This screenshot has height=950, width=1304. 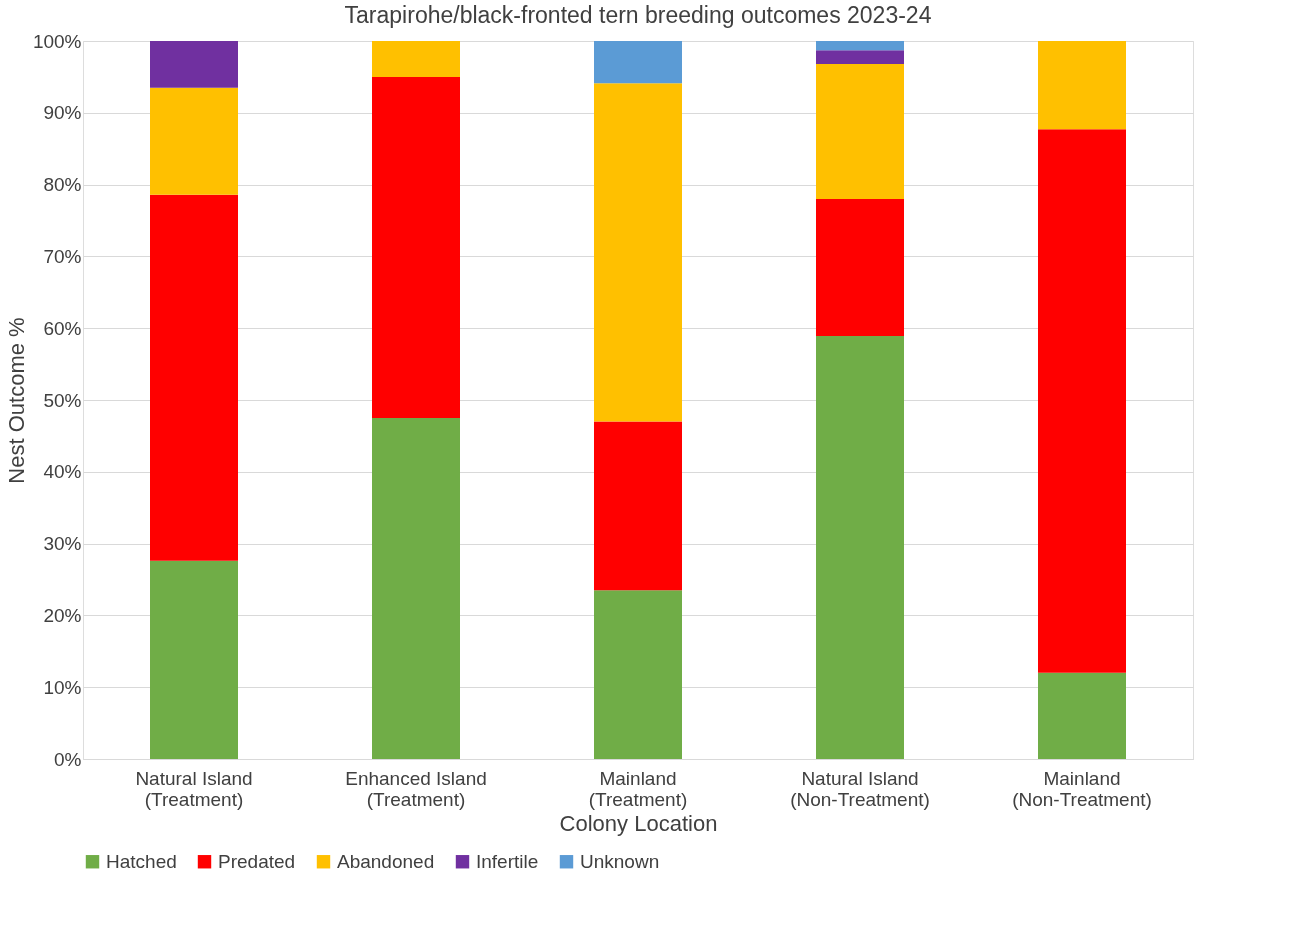 What do you see at coordinates (638, 823) in the screenshot?
I see `x-axis-title: Colony Location` at bounding box center [638, 823].